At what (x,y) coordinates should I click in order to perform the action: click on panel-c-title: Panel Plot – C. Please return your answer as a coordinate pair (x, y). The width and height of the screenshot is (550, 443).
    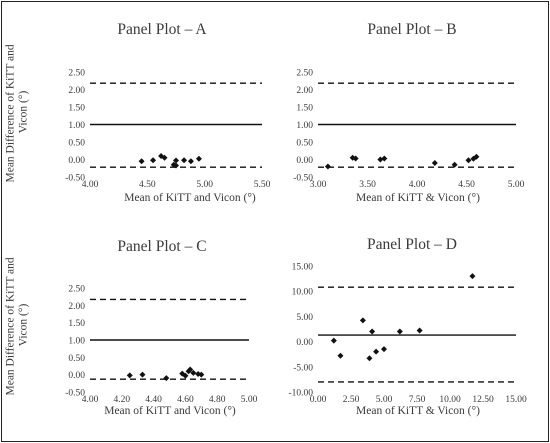
    Looking at the image, I should click on (161, 246).